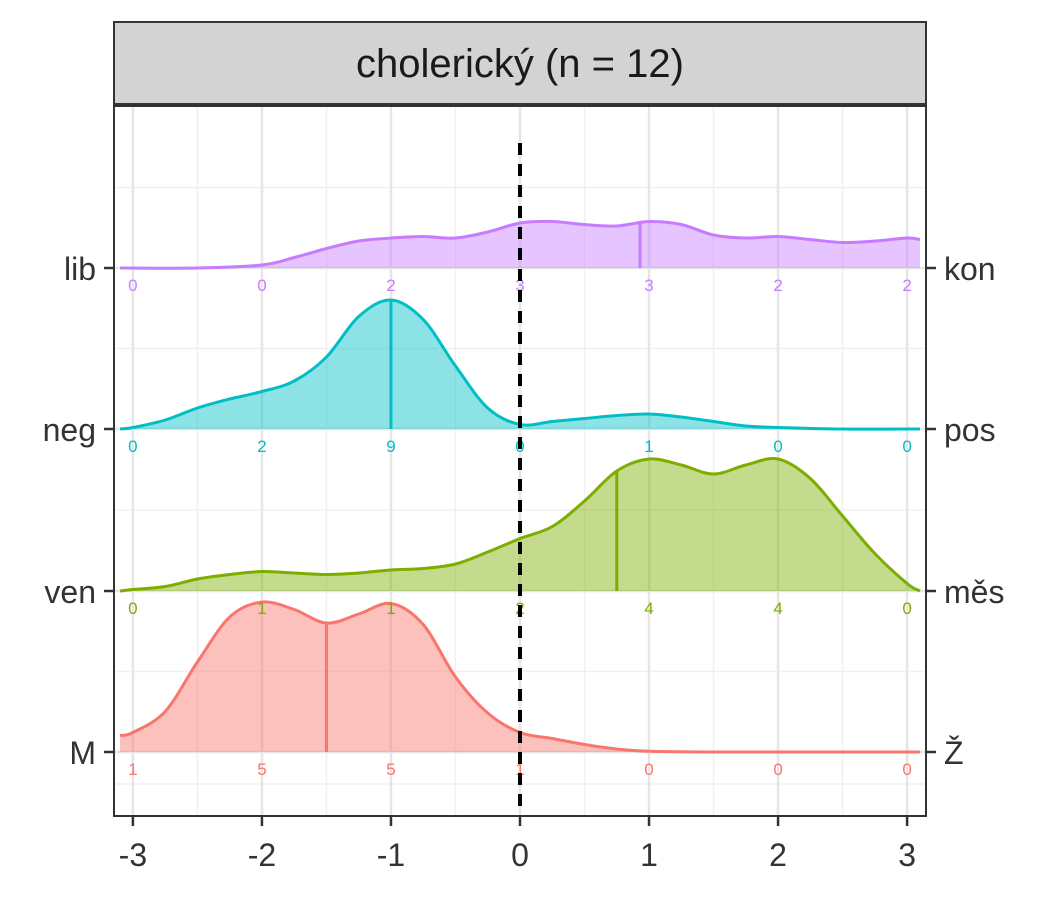 Image resolution: width=1050 pixels, height=900 pixels. What do you see at coordinates (970, 430) in the screenshot?
I see `y-label-right: pos` at bounding box center [970, 430].